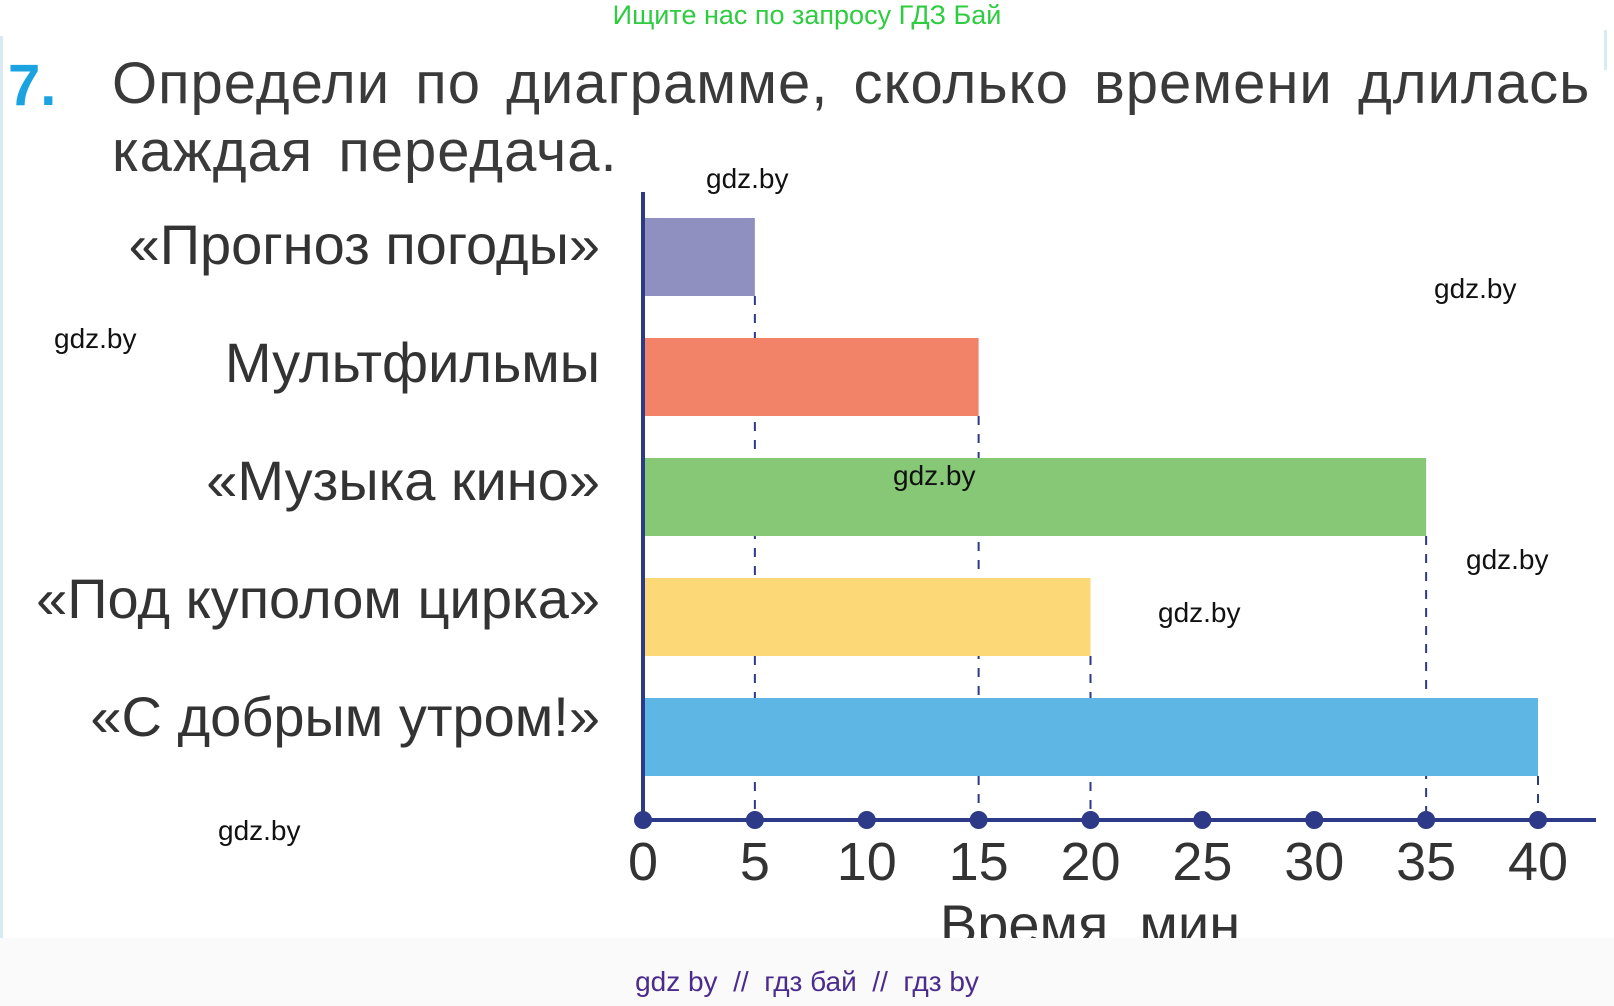 The image size is (1614, 1006). I want to click on x-tick-label: 20, so click(1090, 862).